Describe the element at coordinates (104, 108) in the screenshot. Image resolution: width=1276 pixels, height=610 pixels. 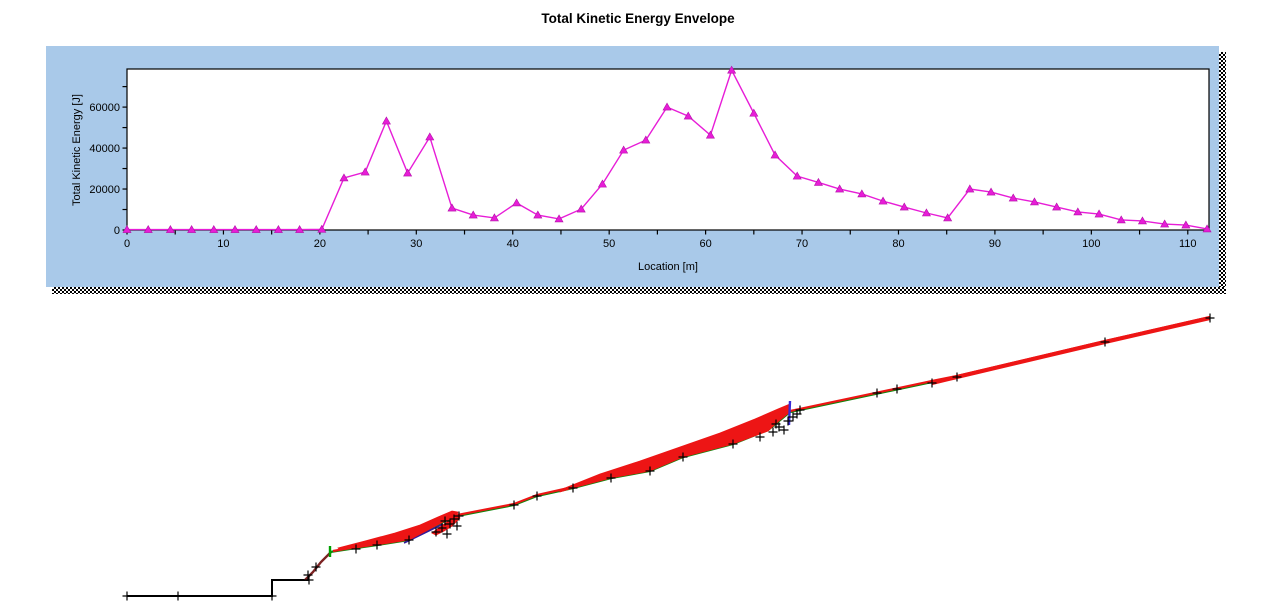
I see `y-tick-label: 60000` at that location.